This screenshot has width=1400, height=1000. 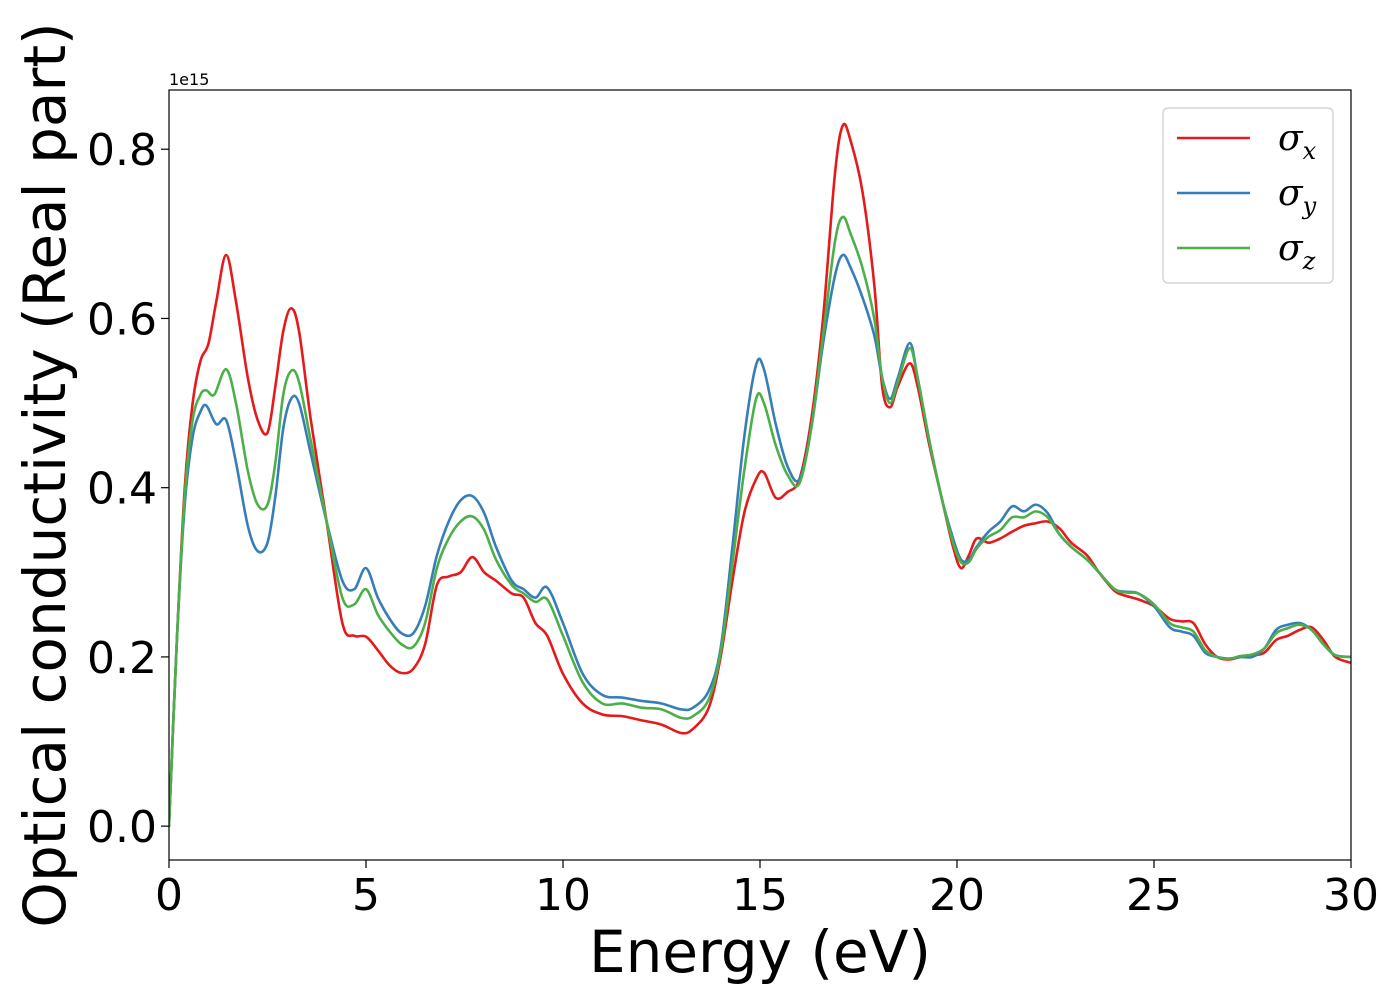 What do you see at coordinates (122, 150) in the screenshot?
I see `y-tick-label: 0.8` at bounding box center [122, 150].